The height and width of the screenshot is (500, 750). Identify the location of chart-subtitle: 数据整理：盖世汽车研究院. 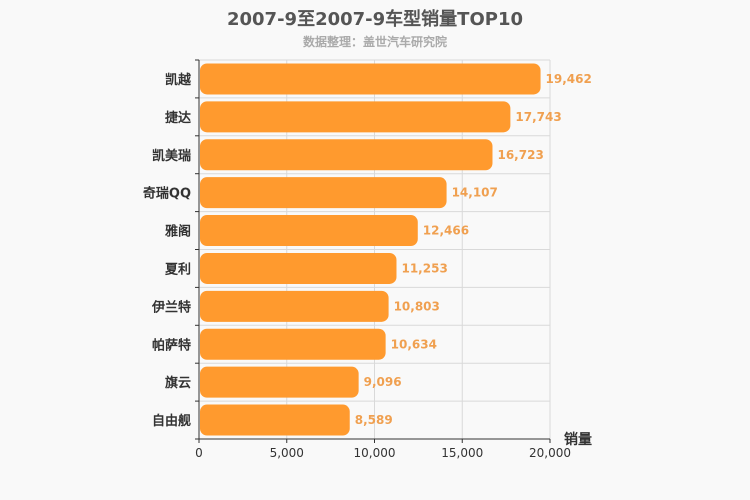
(374, 42).